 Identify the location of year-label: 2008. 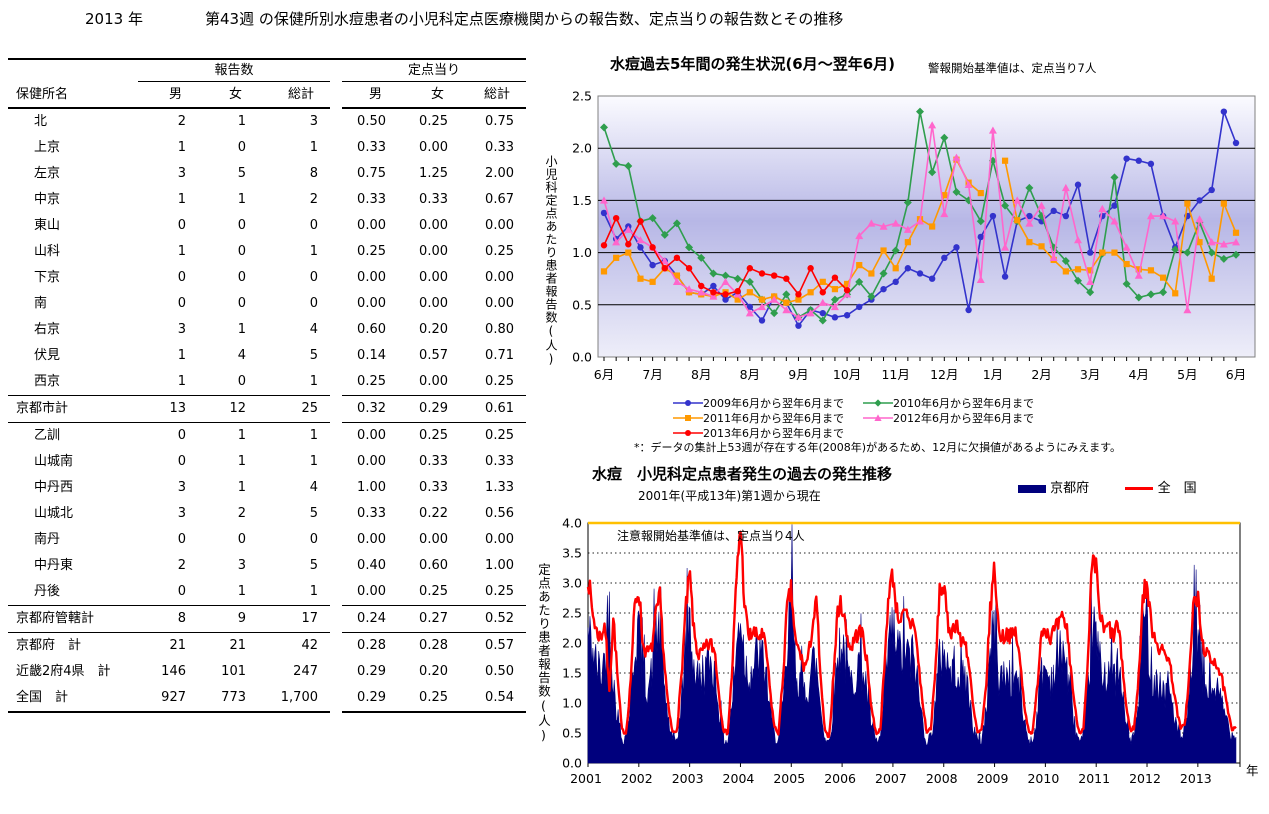
(942, 778).